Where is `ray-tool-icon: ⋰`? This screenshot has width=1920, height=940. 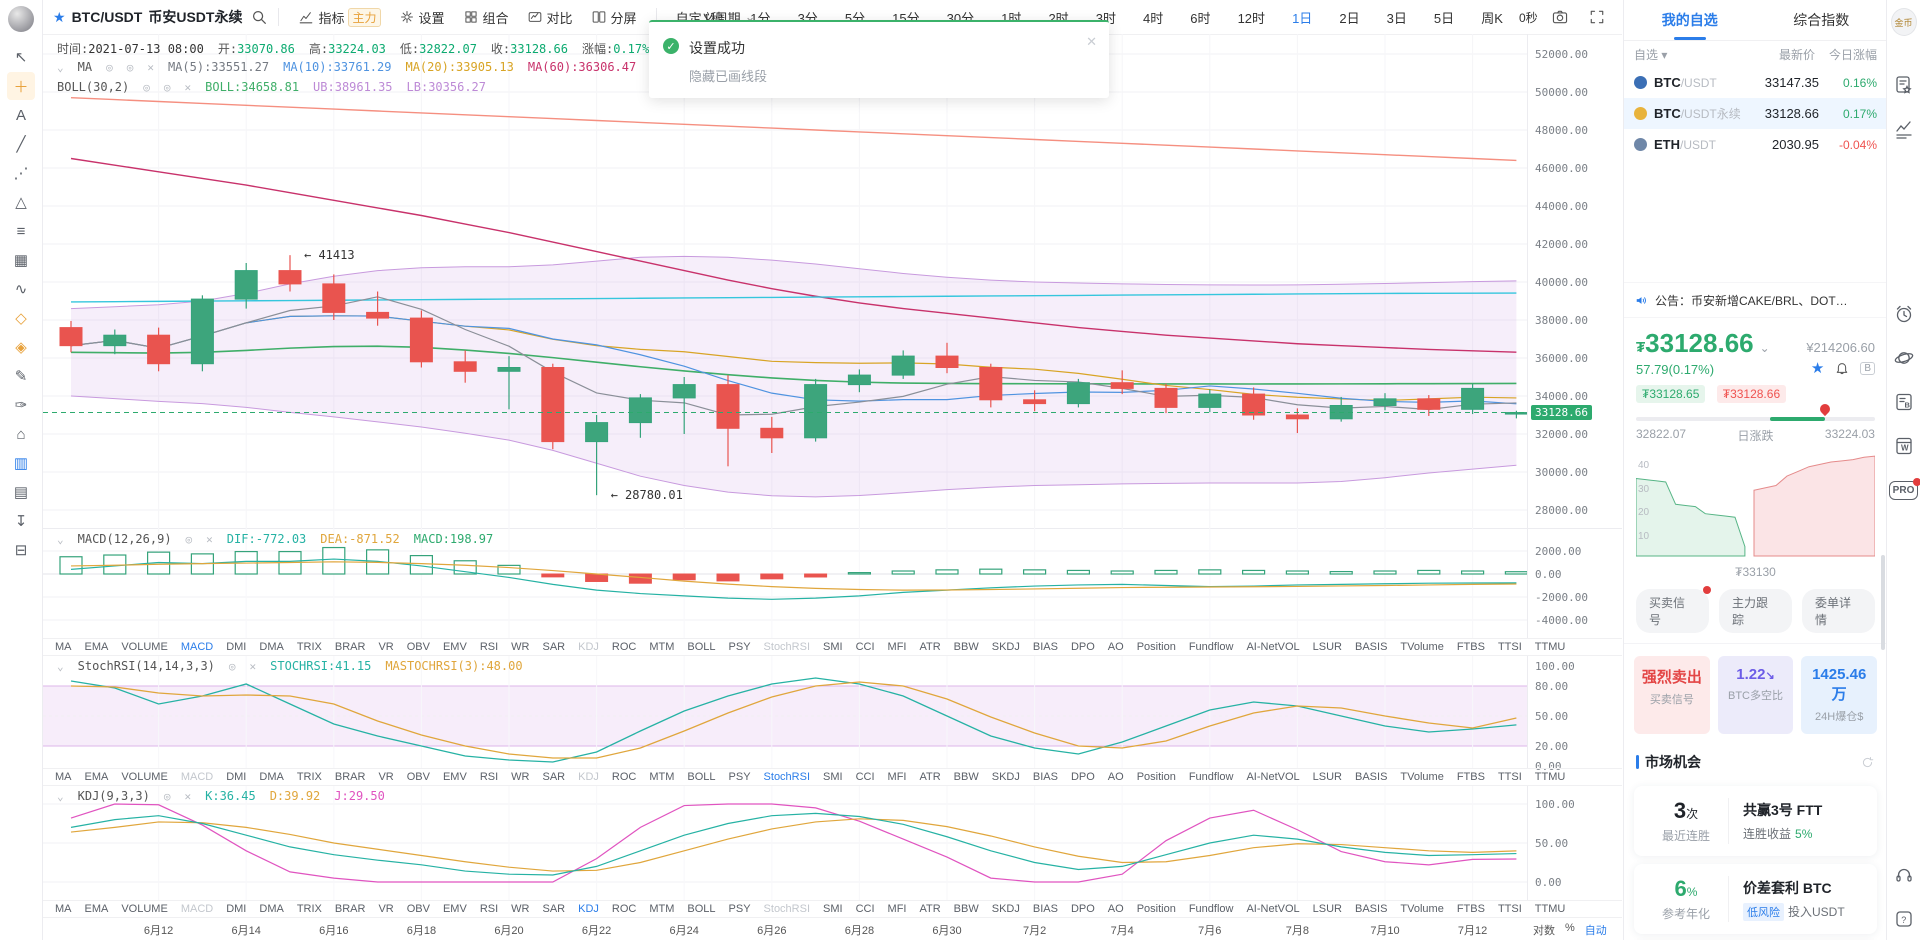
ray-tool-icon: ⋰ is located at coordinates (21, 173).